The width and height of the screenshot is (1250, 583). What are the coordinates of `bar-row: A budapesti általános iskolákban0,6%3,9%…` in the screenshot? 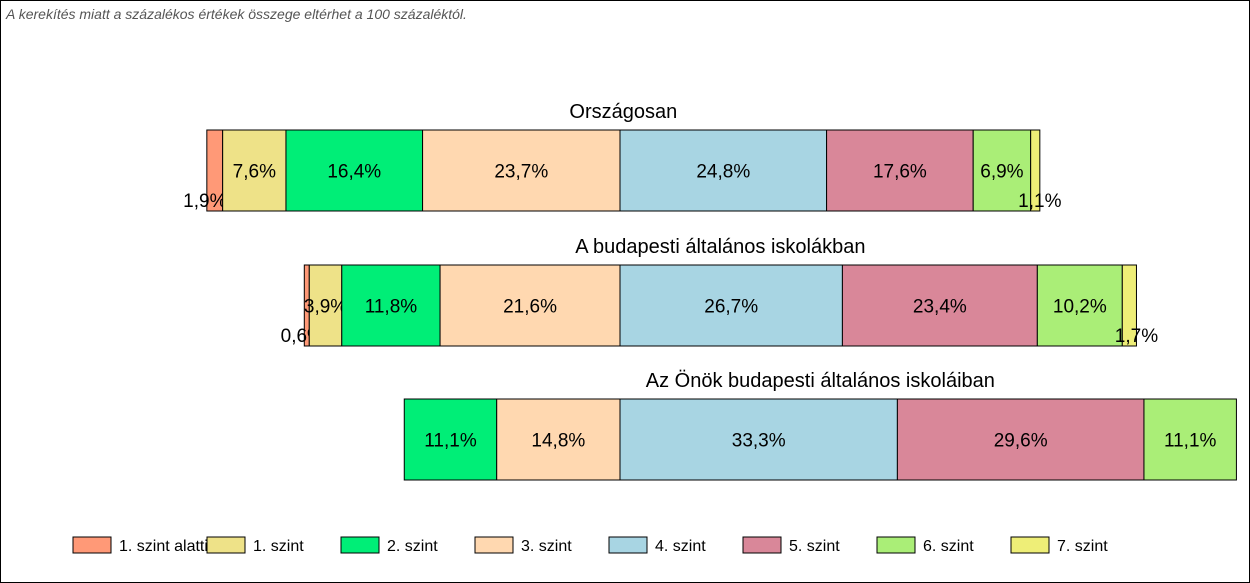 It's located at (720, 291).